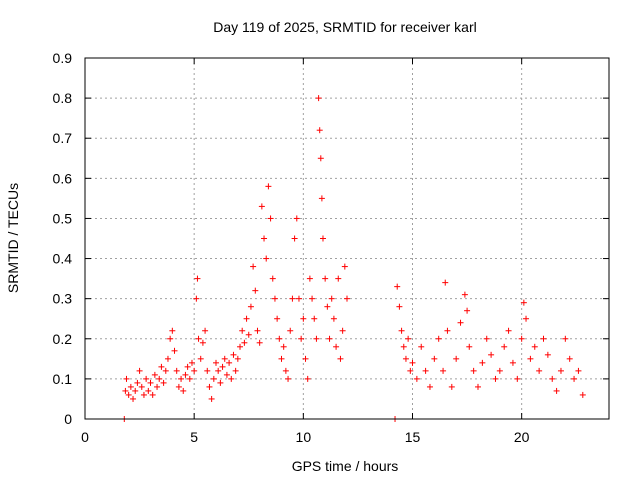 The width and height of the screenshot is (640, 480). Describe the element at coordinates (345, 466) in the screenshot. I see `x-axis-label: GPS time / hours` at that location.